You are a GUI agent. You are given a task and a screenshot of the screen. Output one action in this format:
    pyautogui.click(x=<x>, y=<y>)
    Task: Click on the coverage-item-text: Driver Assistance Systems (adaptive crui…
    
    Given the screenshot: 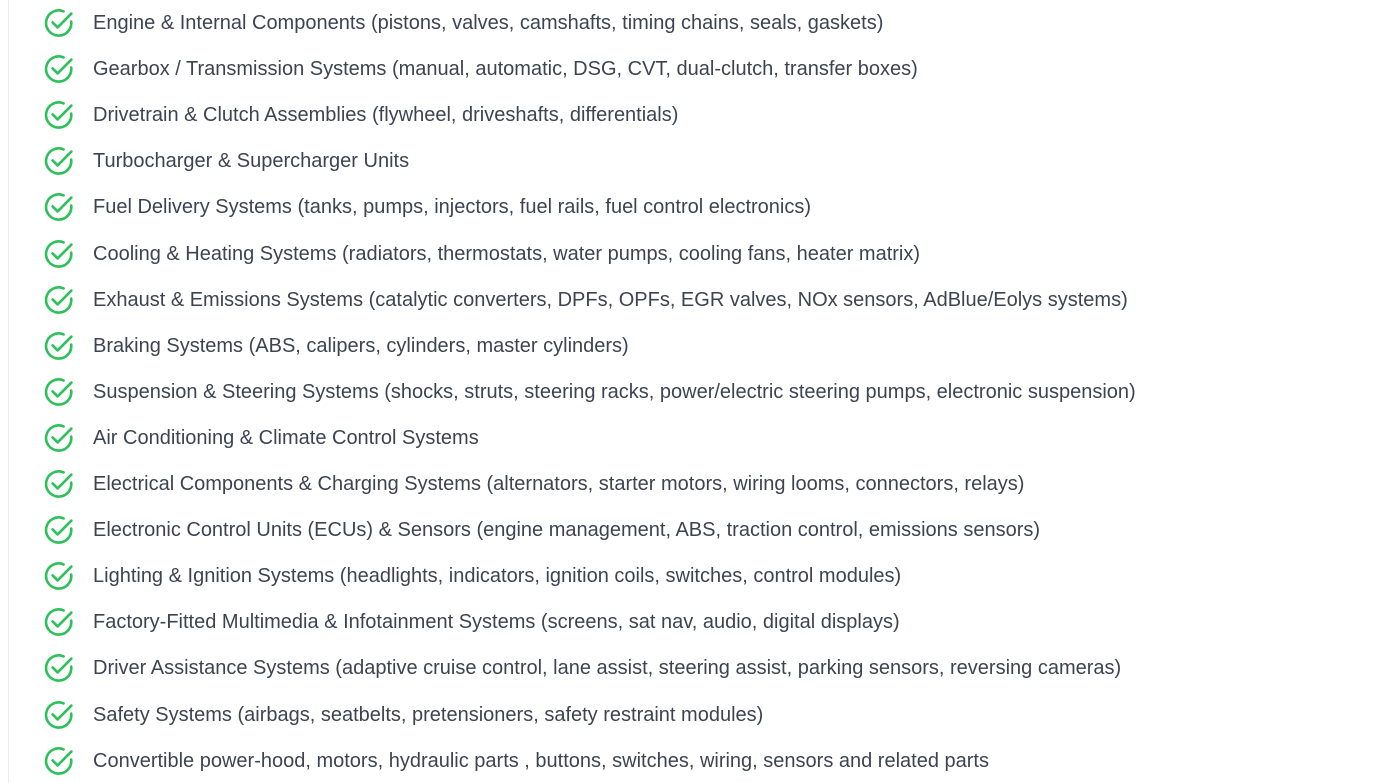 What is the action you would take?
    pyautogui.click(x=607, y=668)
    